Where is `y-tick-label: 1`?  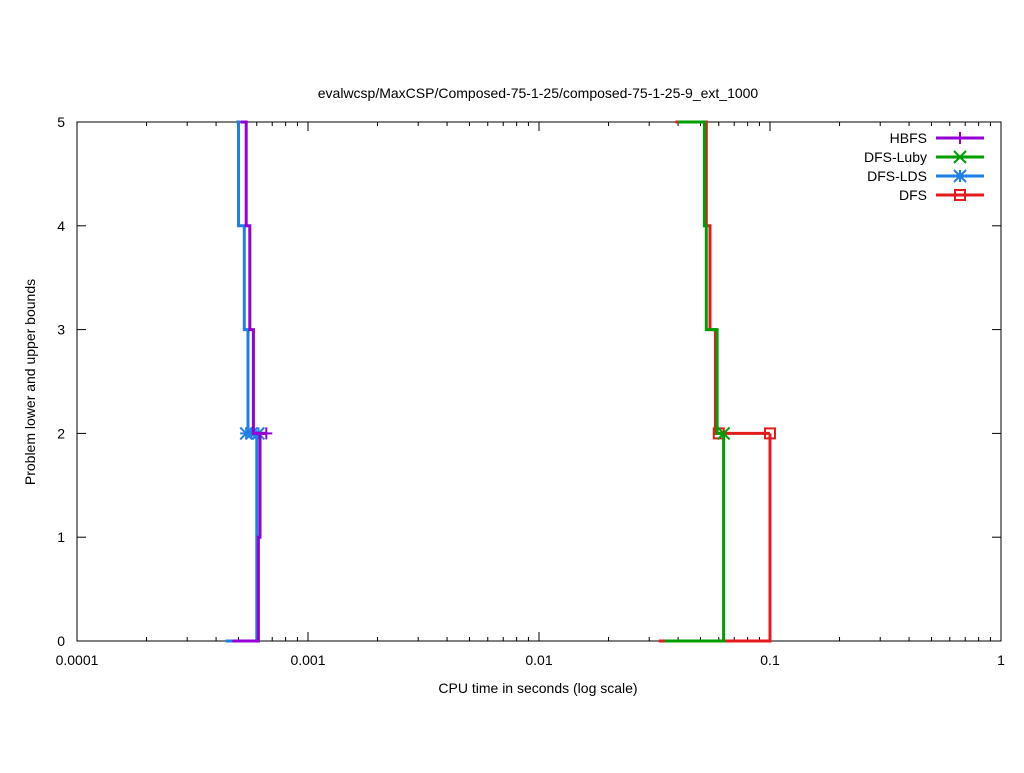 y-tick-label: 1 is located at coordinates (61, 537).